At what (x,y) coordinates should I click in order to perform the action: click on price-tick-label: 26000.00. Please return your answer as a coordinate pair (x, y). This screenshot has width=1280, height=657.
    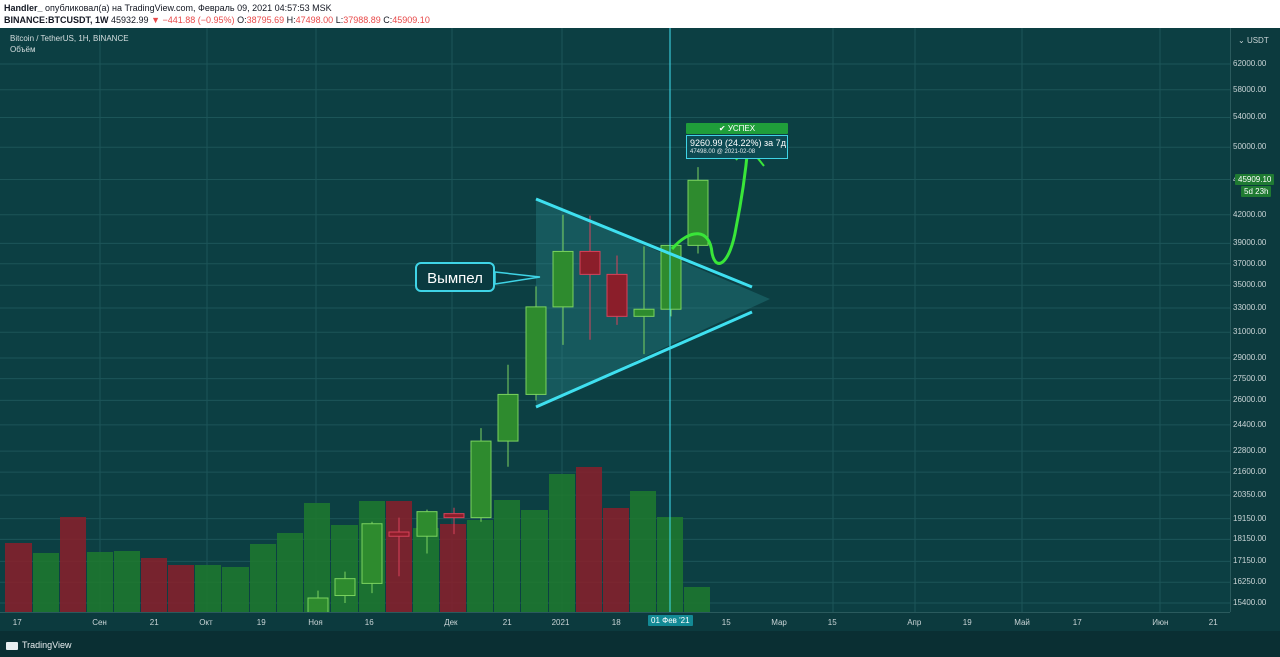
    Looking at the image, I should click on (1250, 400).